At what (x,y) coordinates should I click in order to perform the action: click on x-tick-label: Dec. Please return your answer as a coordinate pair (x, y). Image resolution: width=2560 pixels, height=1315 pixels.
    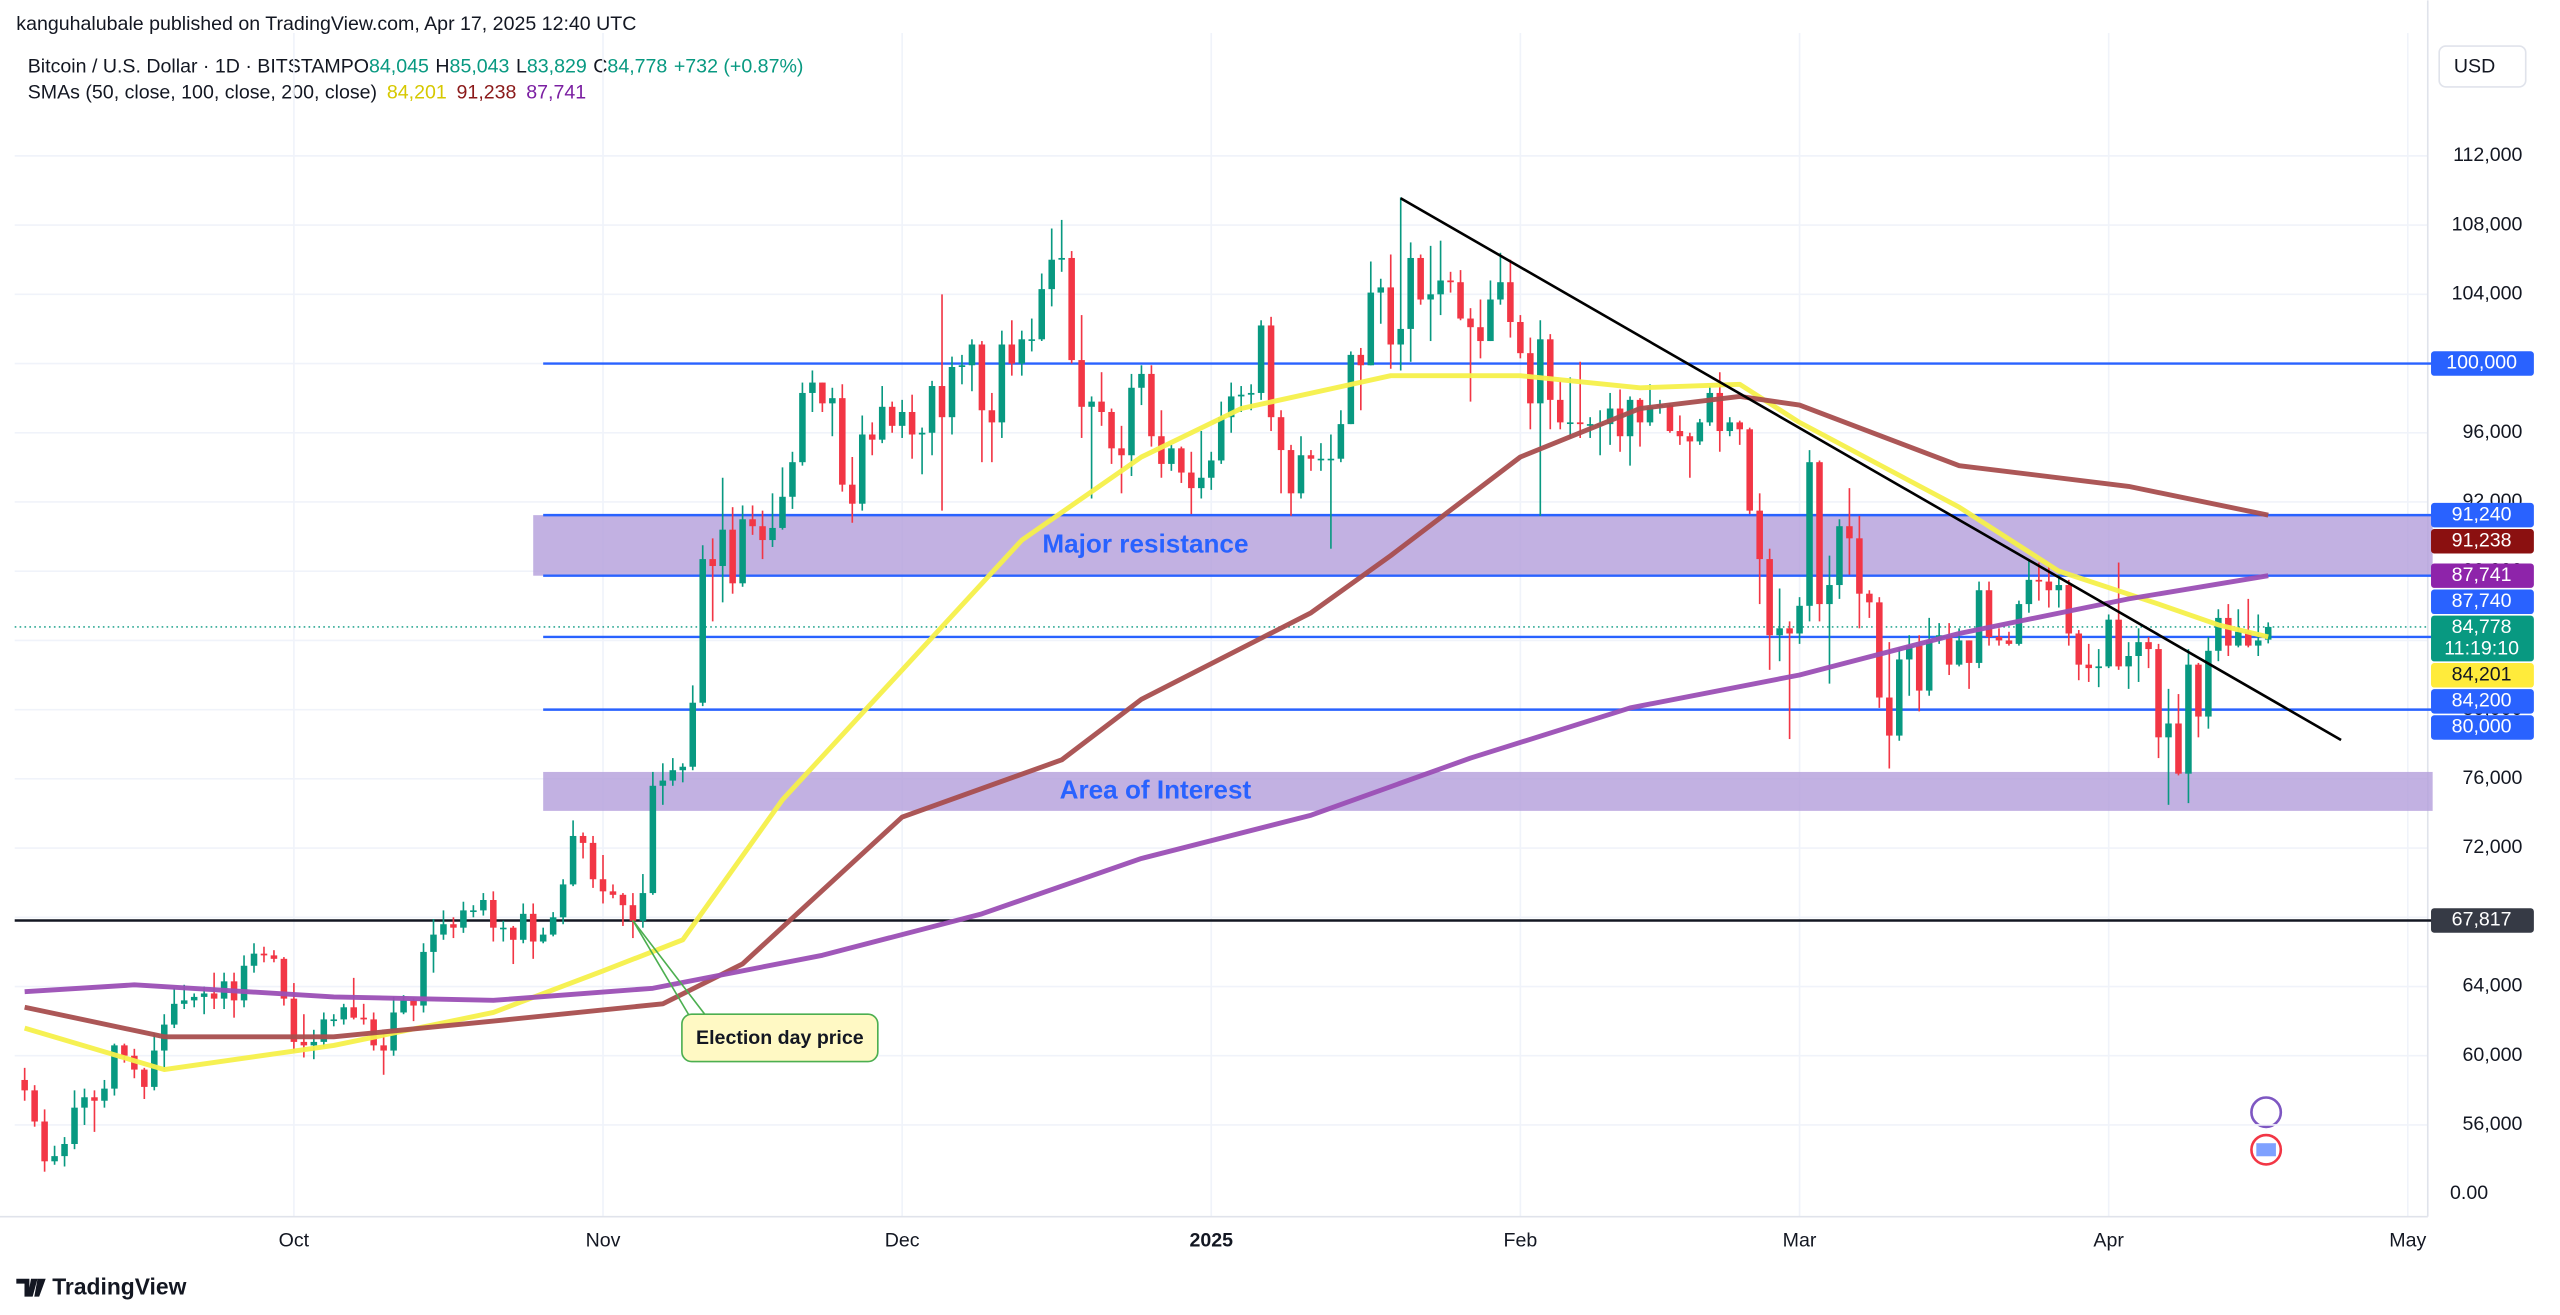
    Looking at the image, I should click on (902, 1240).